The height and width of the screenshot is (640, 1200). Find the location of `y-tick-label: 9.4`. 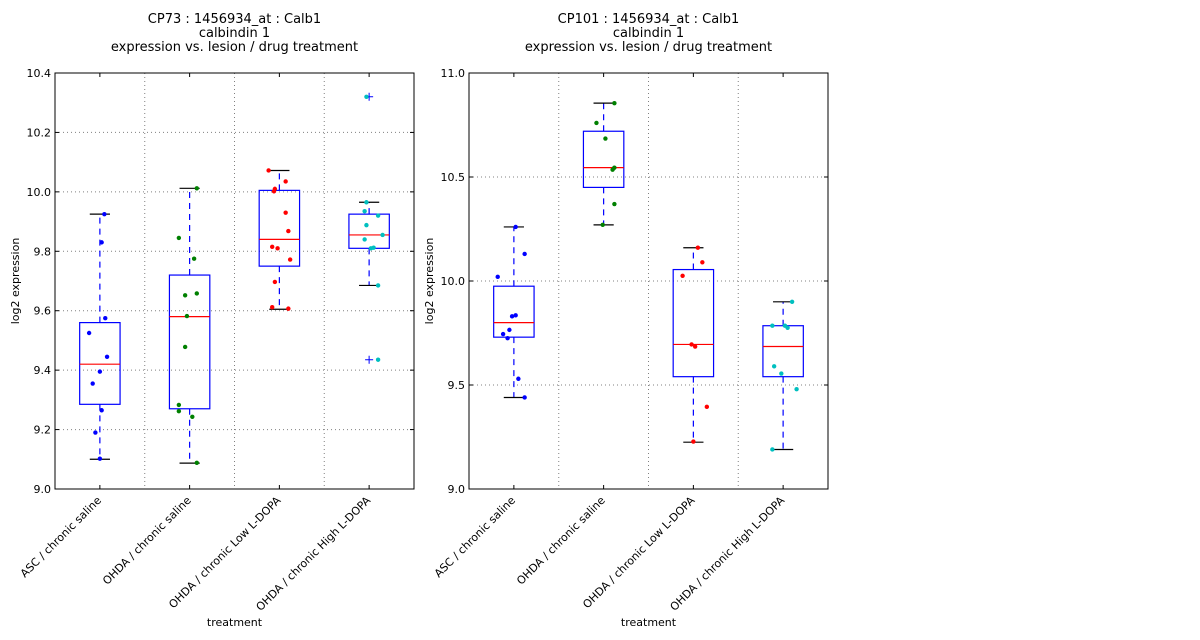

y-tick-label: 9.4 is located at coordinates (43, 370).